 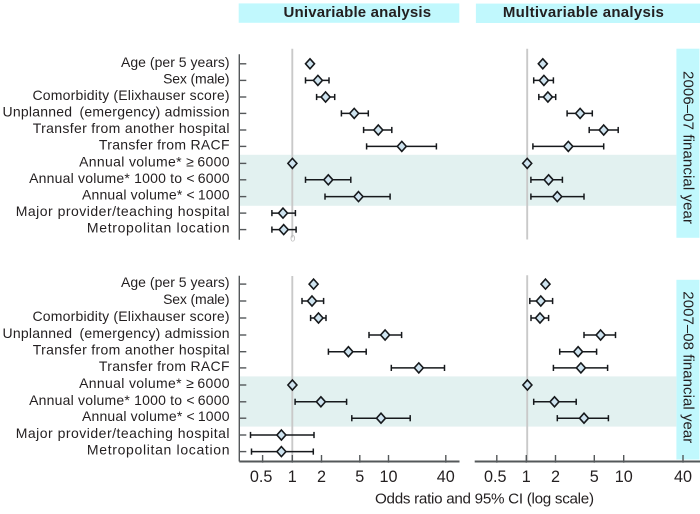 I want to click on svg-text: 2007–08 financial year, so click(x=688, y=367).